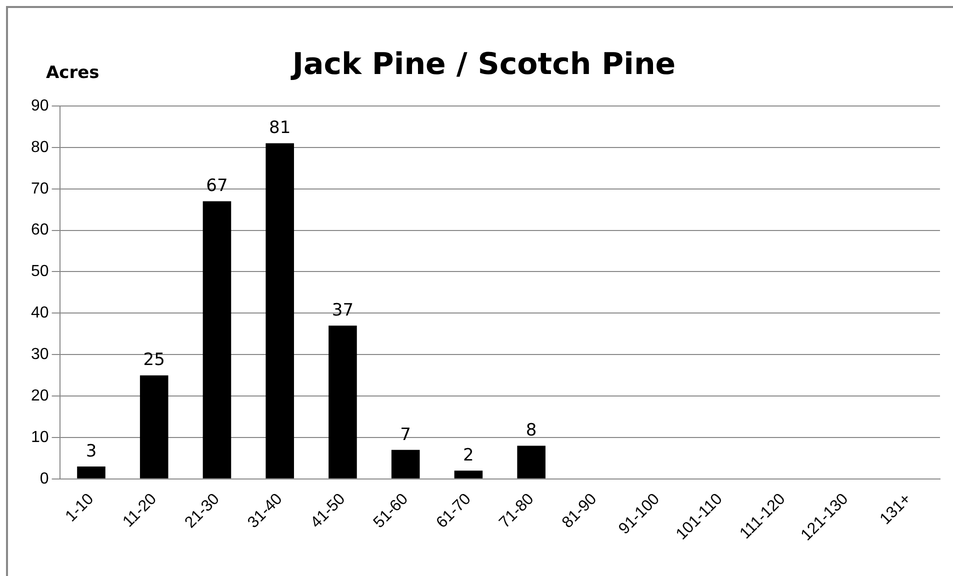 This screenshot has width=953, height=576. Describe the element at coordinates (73, 73) in the screenshot. I see `y-axis-title: Acres` at that location.